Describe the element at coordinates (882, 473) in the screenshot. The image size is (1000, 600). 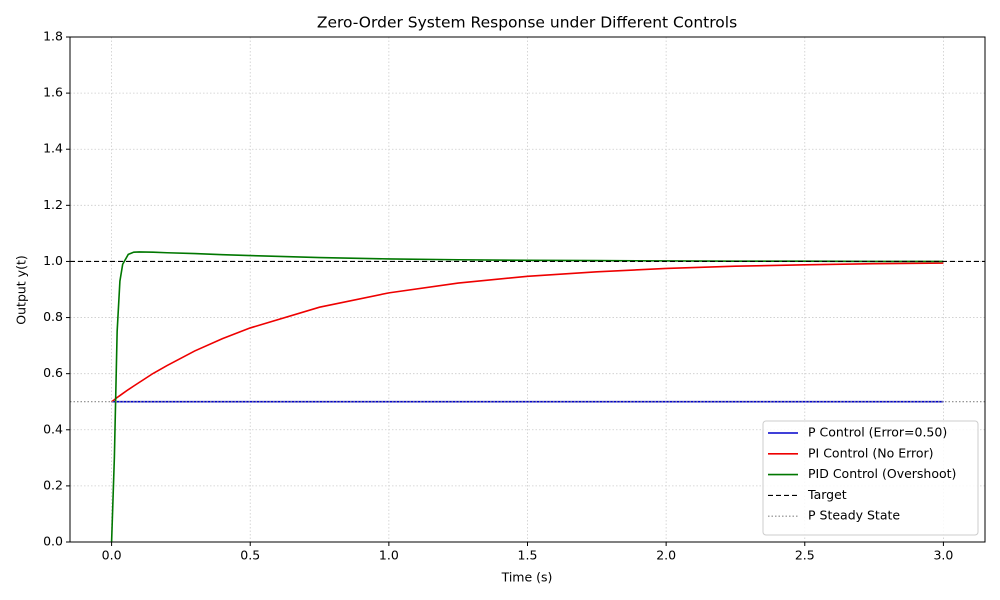
I see `legend-label: PID Control (Overshoot)` at that location.